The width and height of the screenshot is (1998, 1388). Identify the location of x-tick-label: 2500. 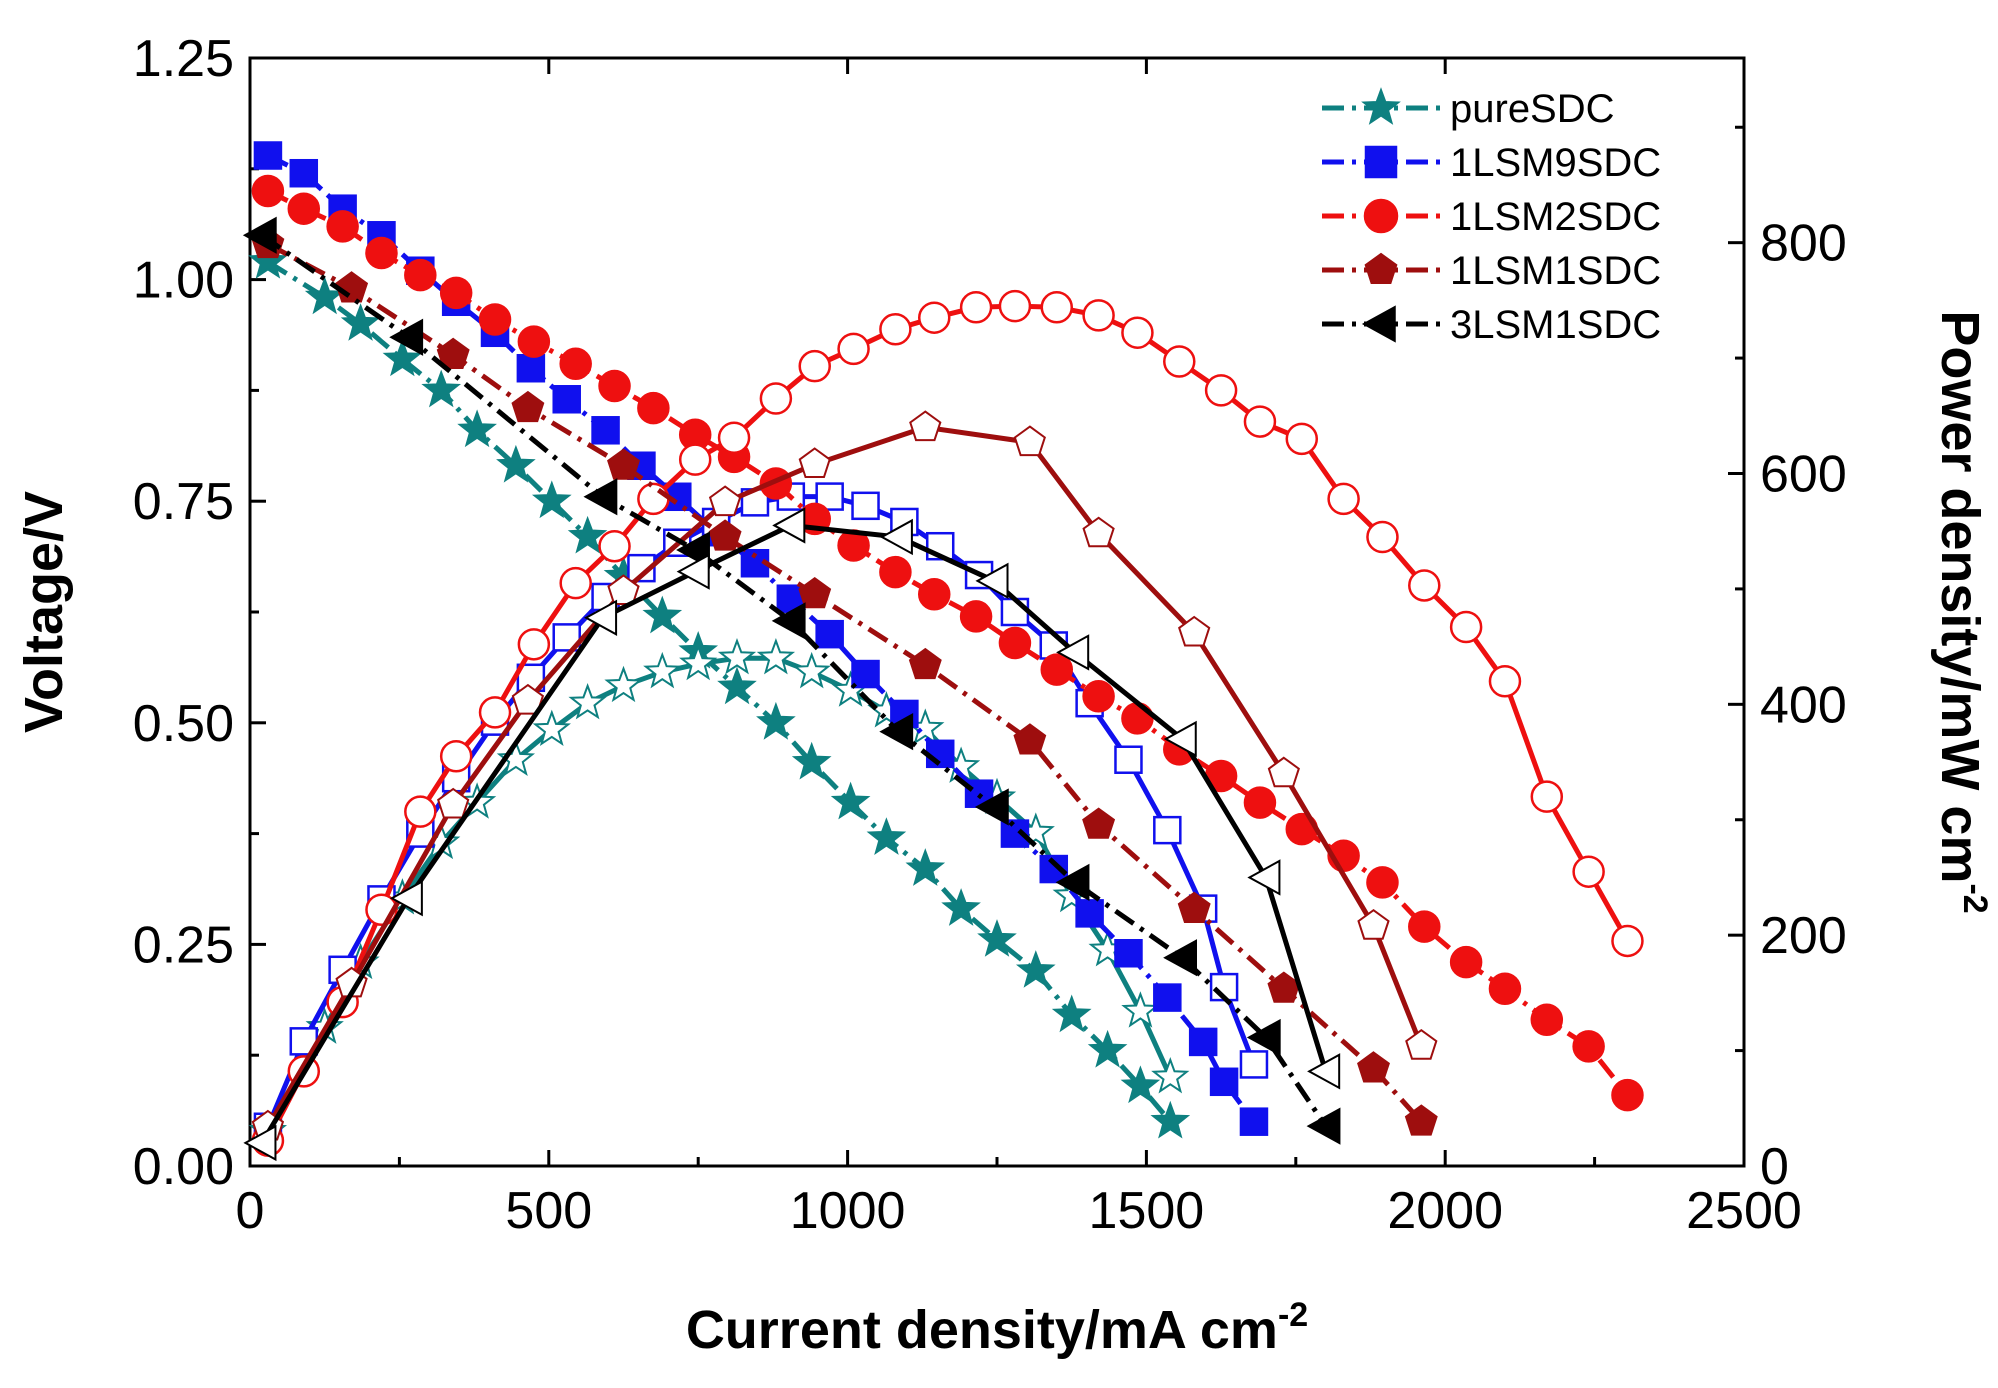
(1744, 1211).